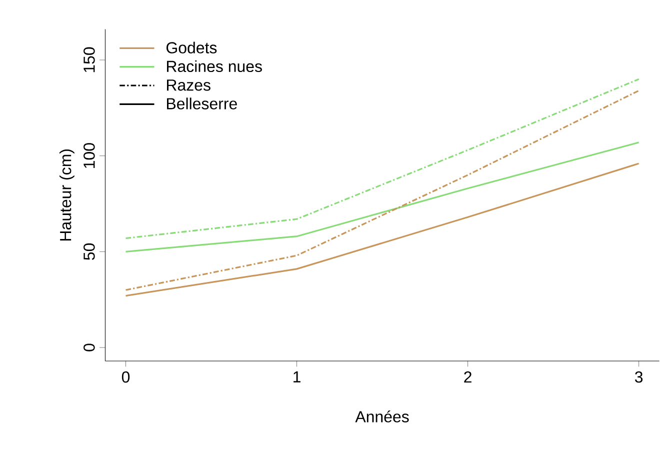 The image size is (662, 469). What do you see at coordinates (89, 59) in the screenshot?
I see `y-tick-label: 150` at bounding box center [89, 59].